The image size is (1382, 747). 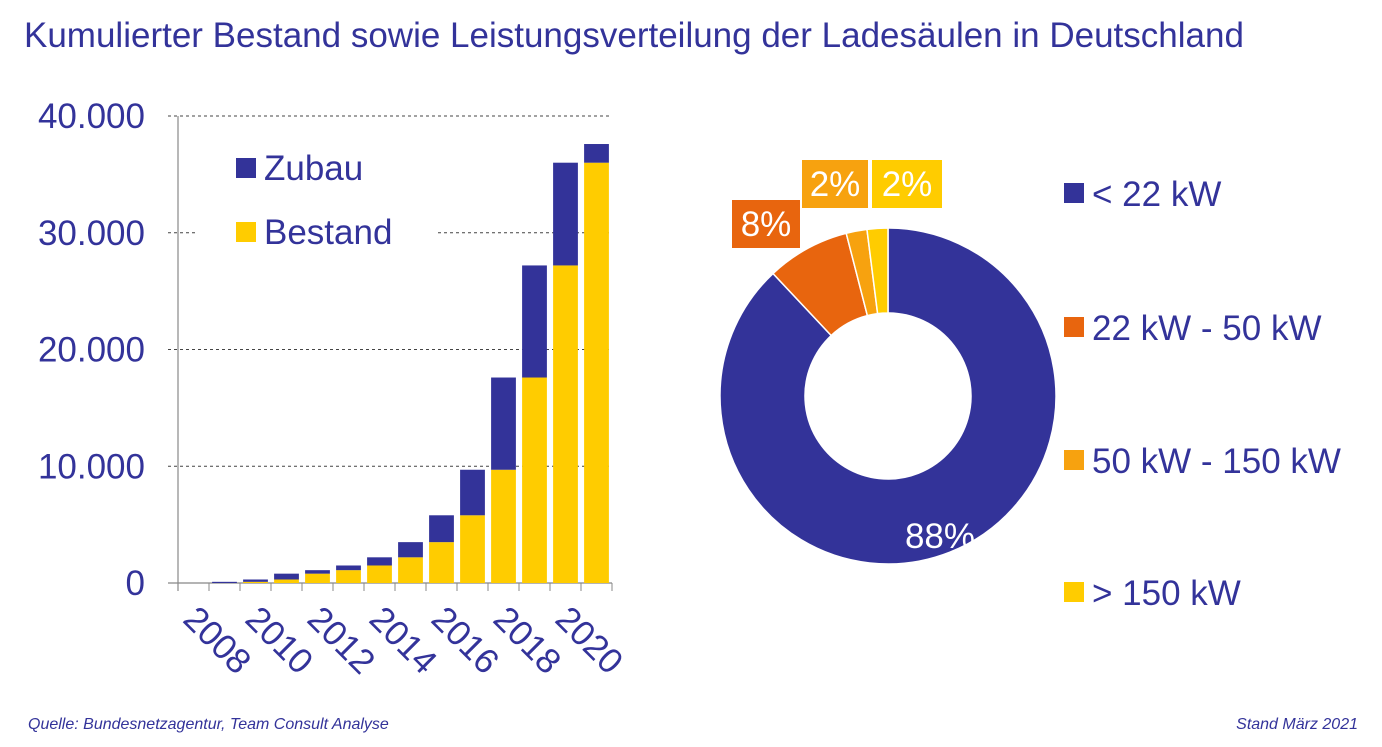 I want to click on data-label: 8%, so click(x=766, y=224).